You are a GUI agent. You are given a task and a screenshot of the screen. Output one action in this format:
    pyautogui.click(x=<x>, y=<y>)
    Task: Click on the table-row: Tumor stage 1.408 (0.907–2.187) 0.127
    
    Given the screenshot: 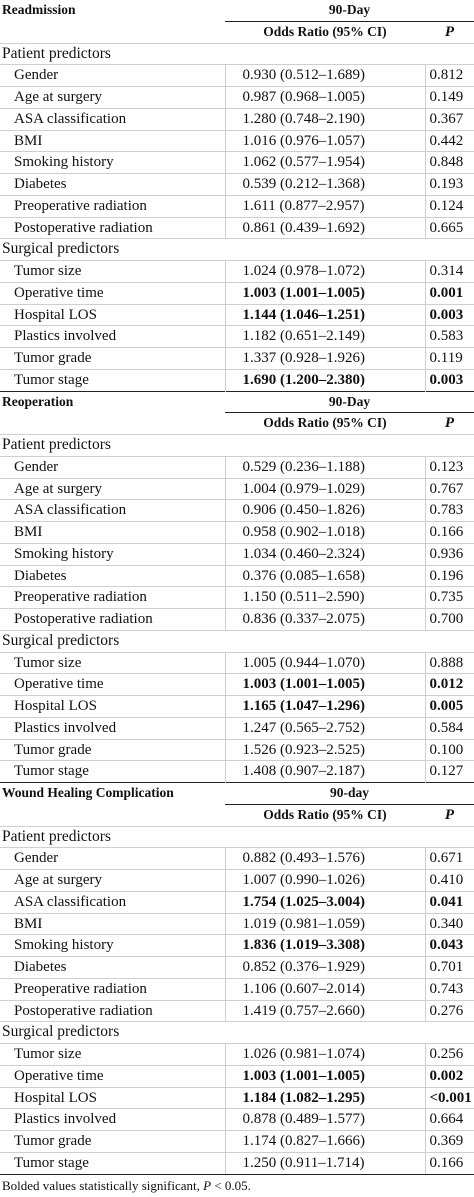 What is the action you would take?
    pyautogui.click(x=237, y=771)
    